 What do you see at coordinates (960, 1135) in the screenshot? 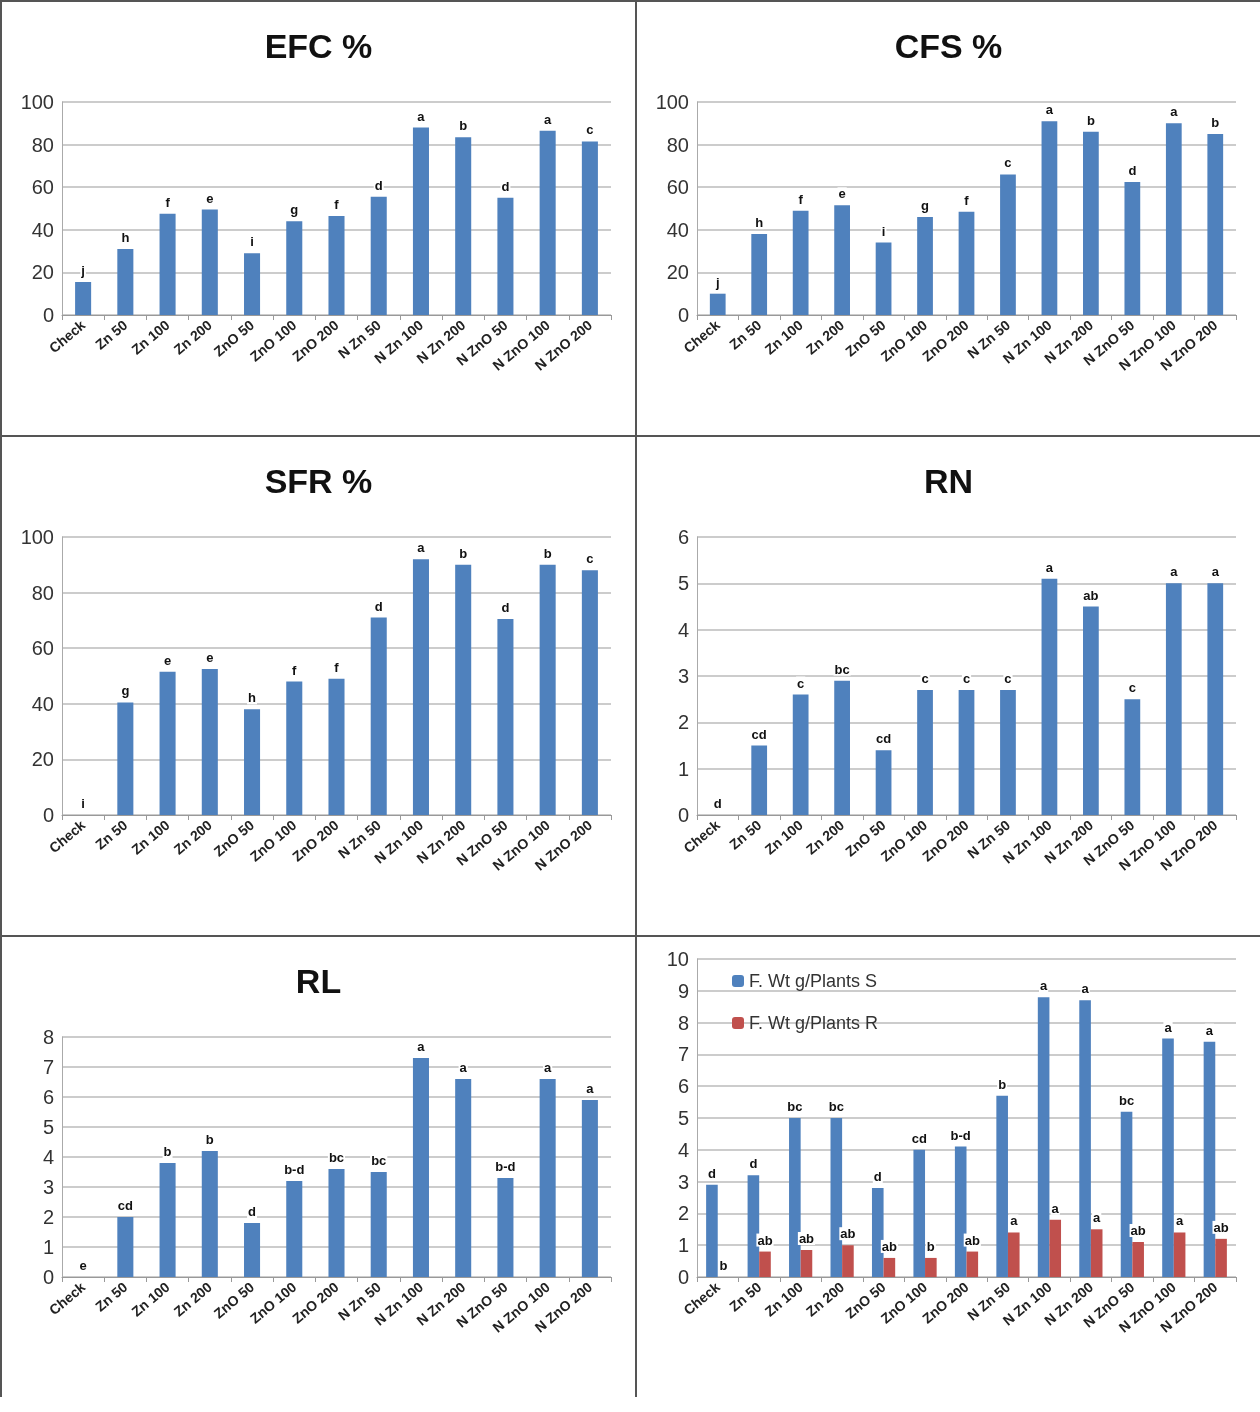
I see `data-label: b-d` at bounding box center [960, 1135].